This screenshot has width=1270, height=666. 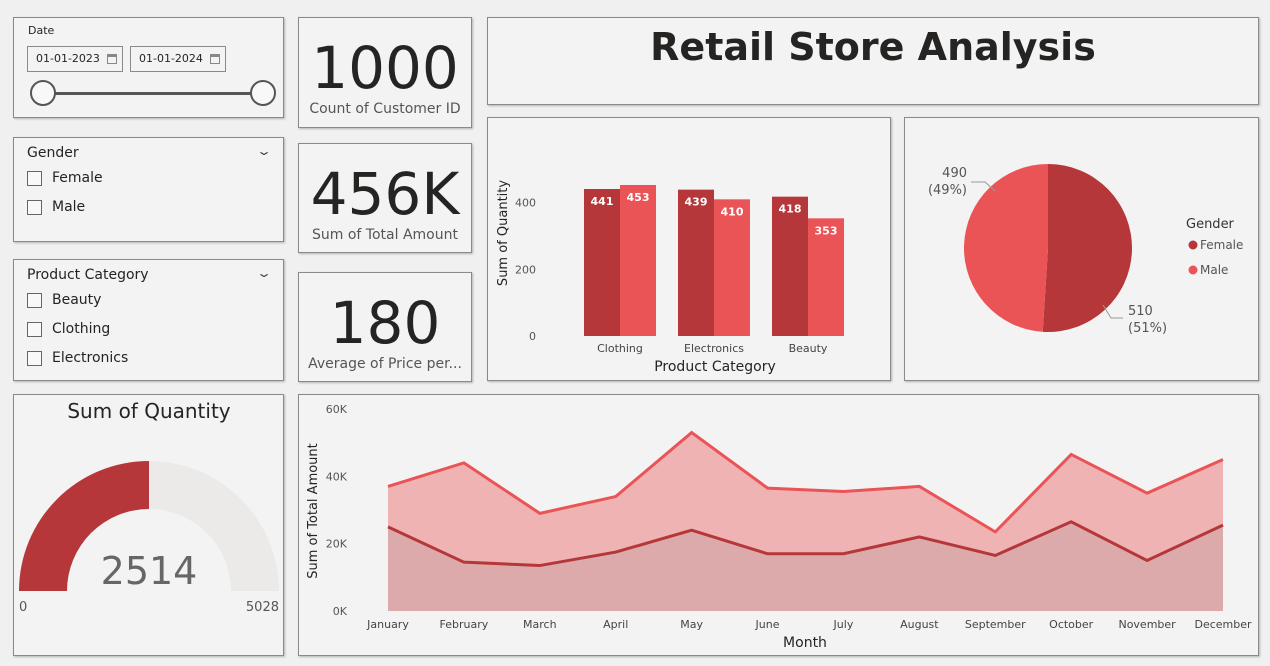 I want to click on report-title-card: Retail Store Analysis, so click(x=873, y=61).